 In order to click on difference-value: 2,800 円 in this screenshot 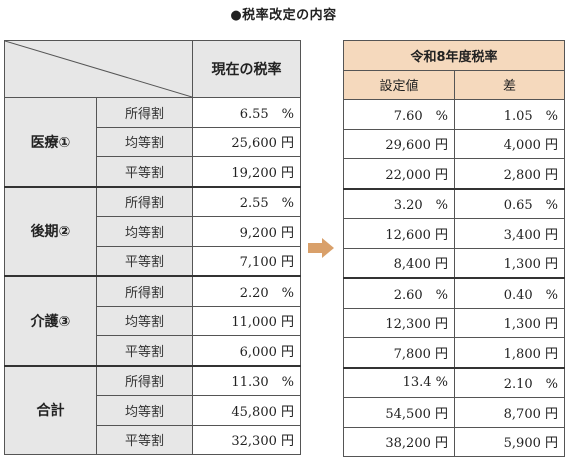, I will do `click(509, 173)`.